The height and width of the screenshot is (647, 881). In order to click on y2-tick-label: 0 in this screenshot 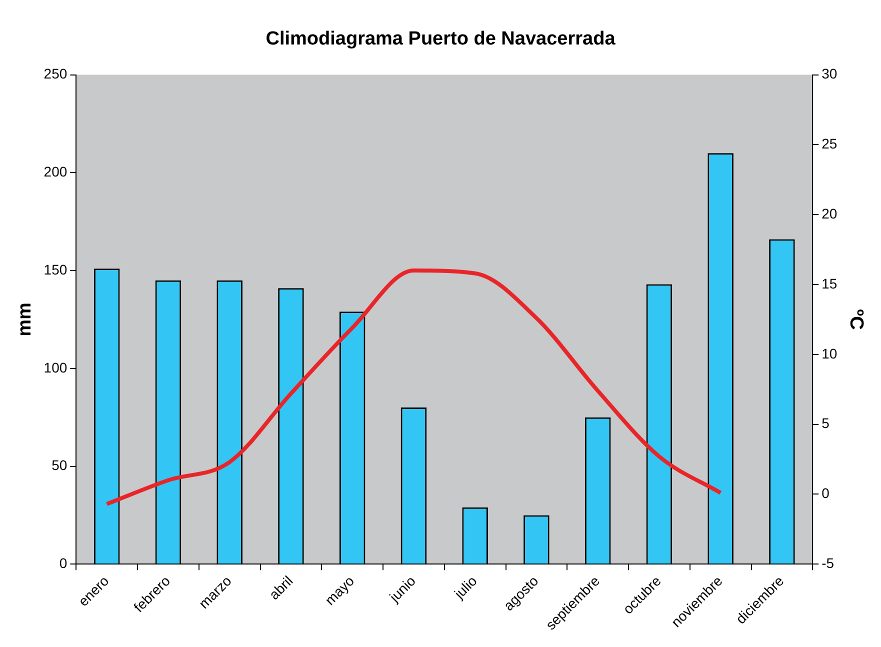, I will do `click(826, 493)`.